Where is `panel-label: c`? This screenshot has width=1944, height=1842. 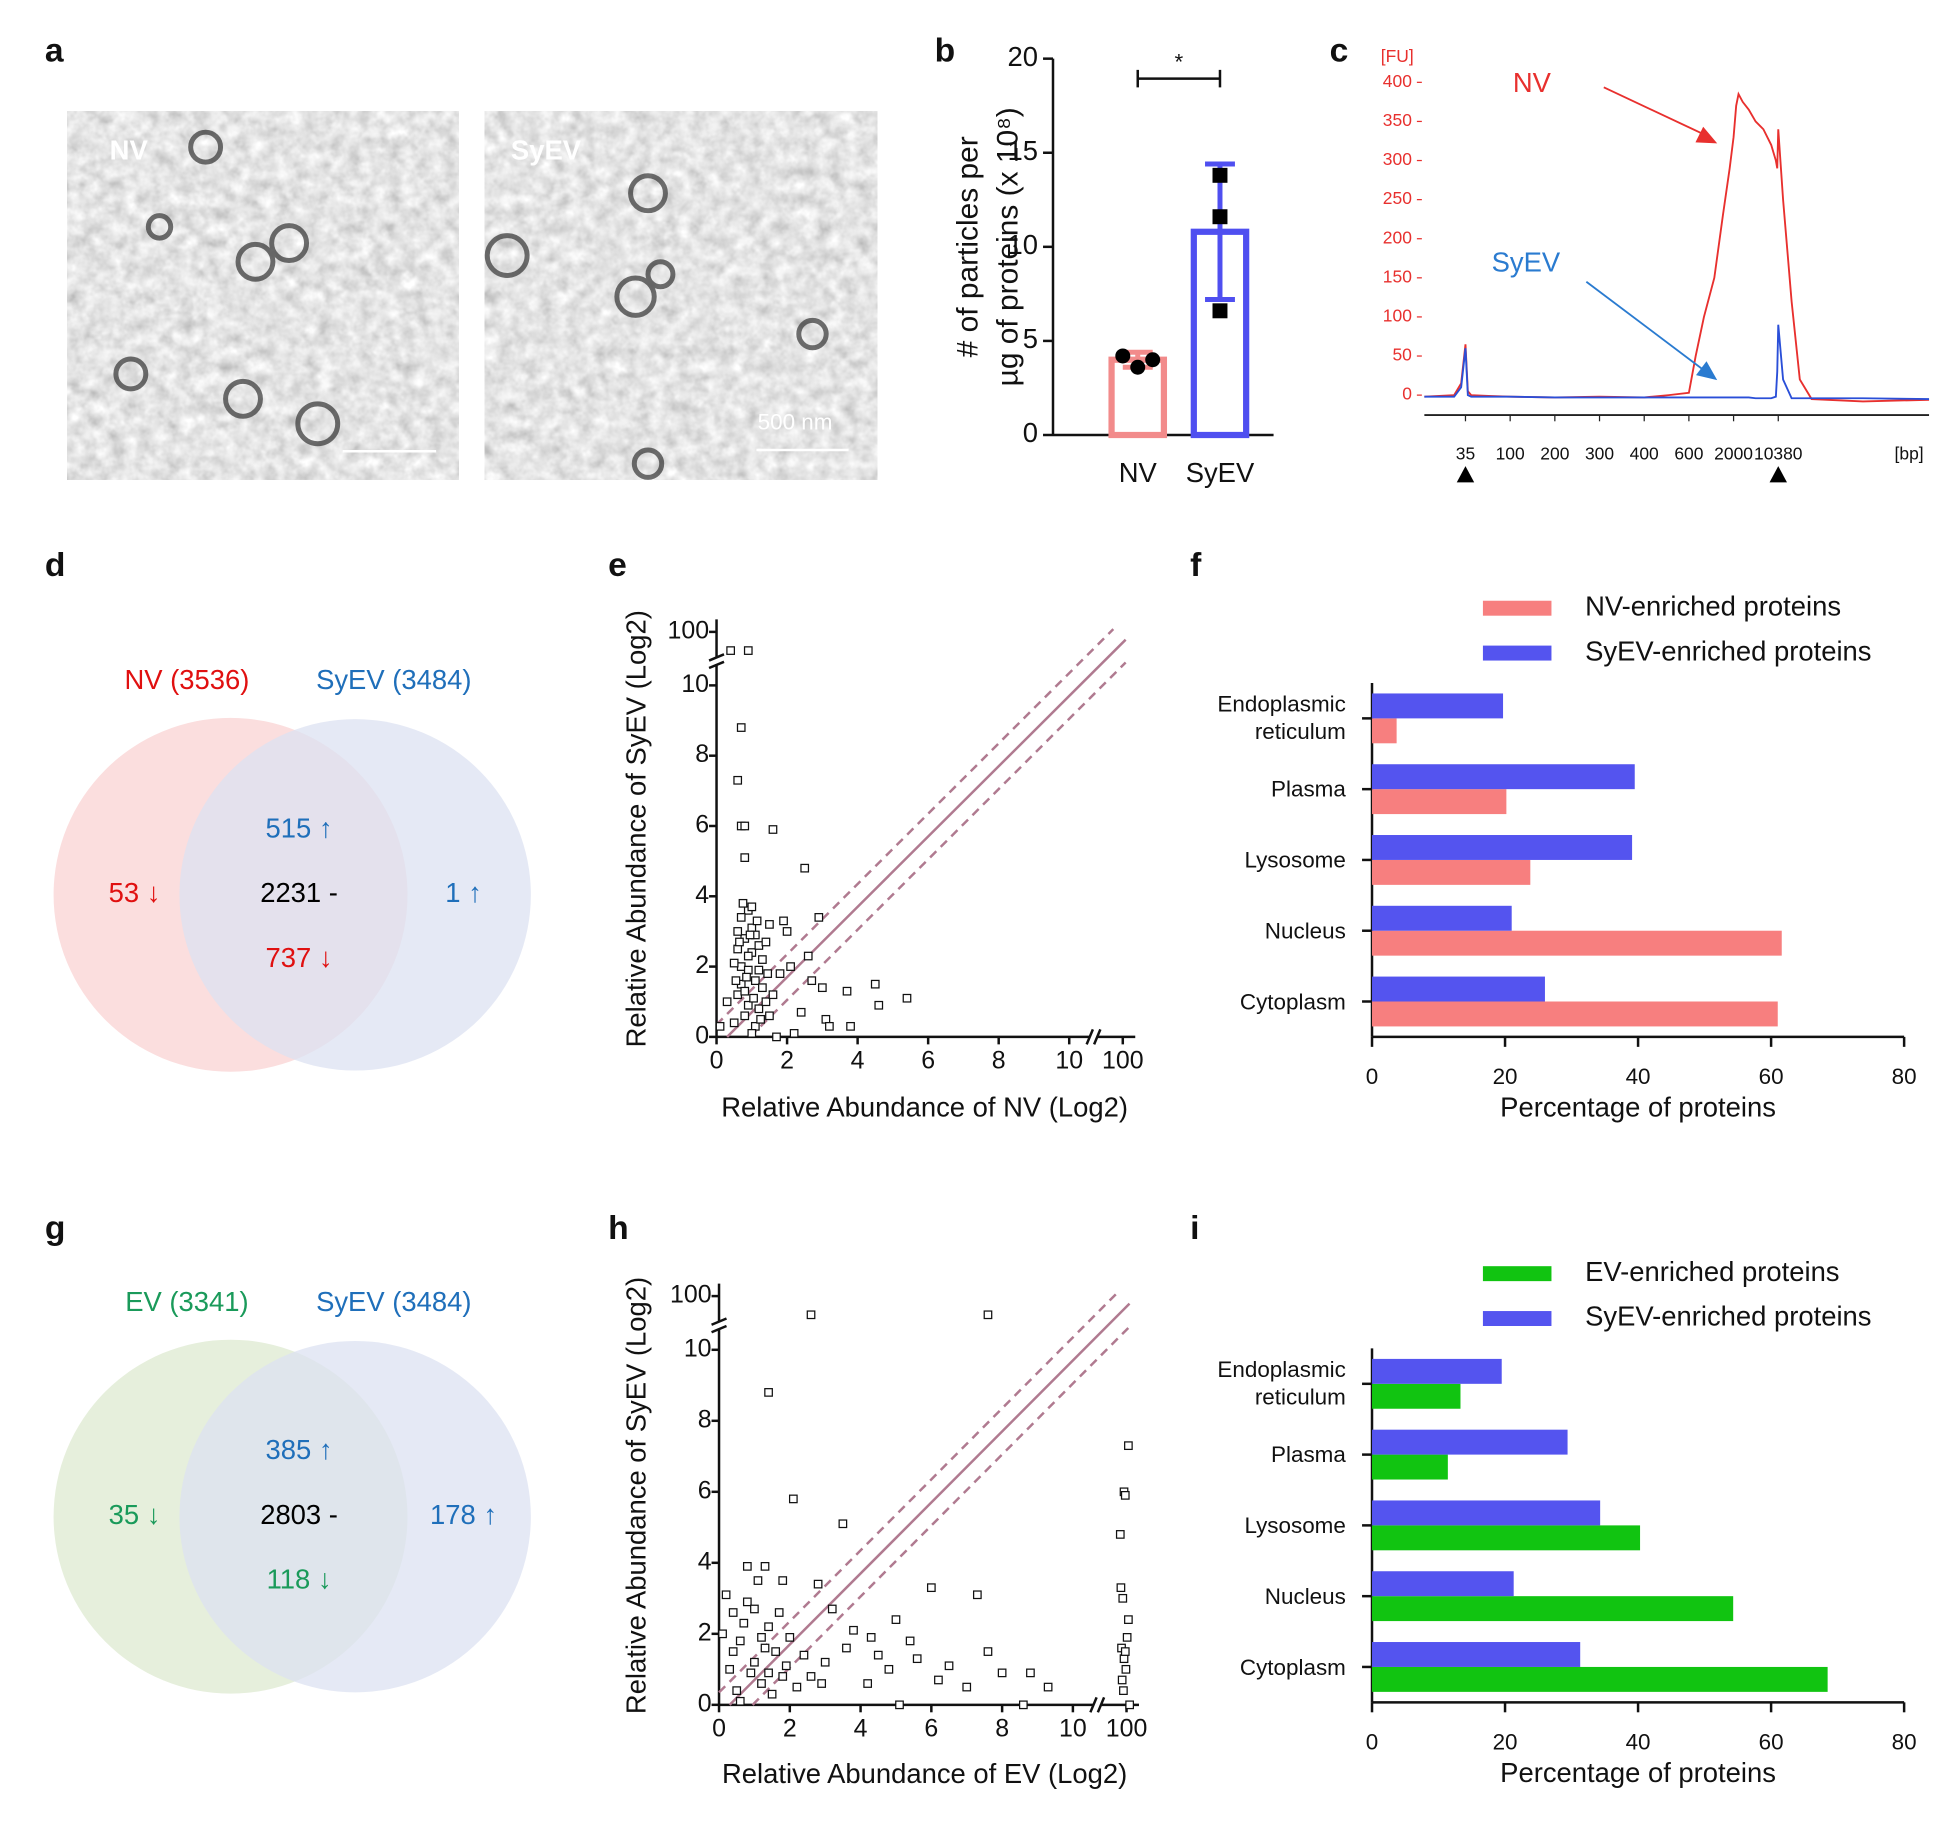
panel-label: c is located at coordinates (1339, 50).